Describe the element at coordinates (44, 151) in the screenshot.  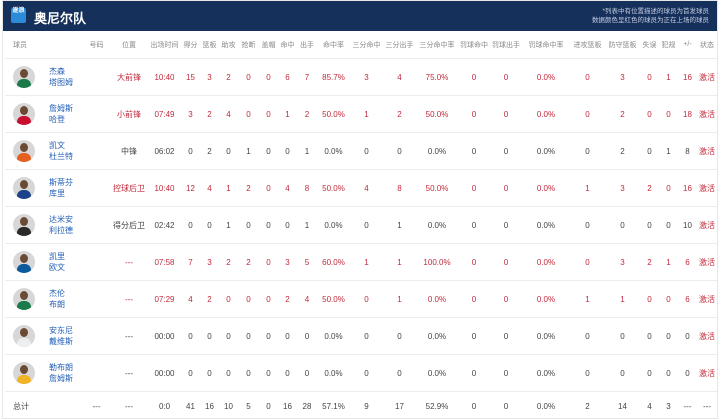
I see `player-cell: 凯文杜兰特` at that location.